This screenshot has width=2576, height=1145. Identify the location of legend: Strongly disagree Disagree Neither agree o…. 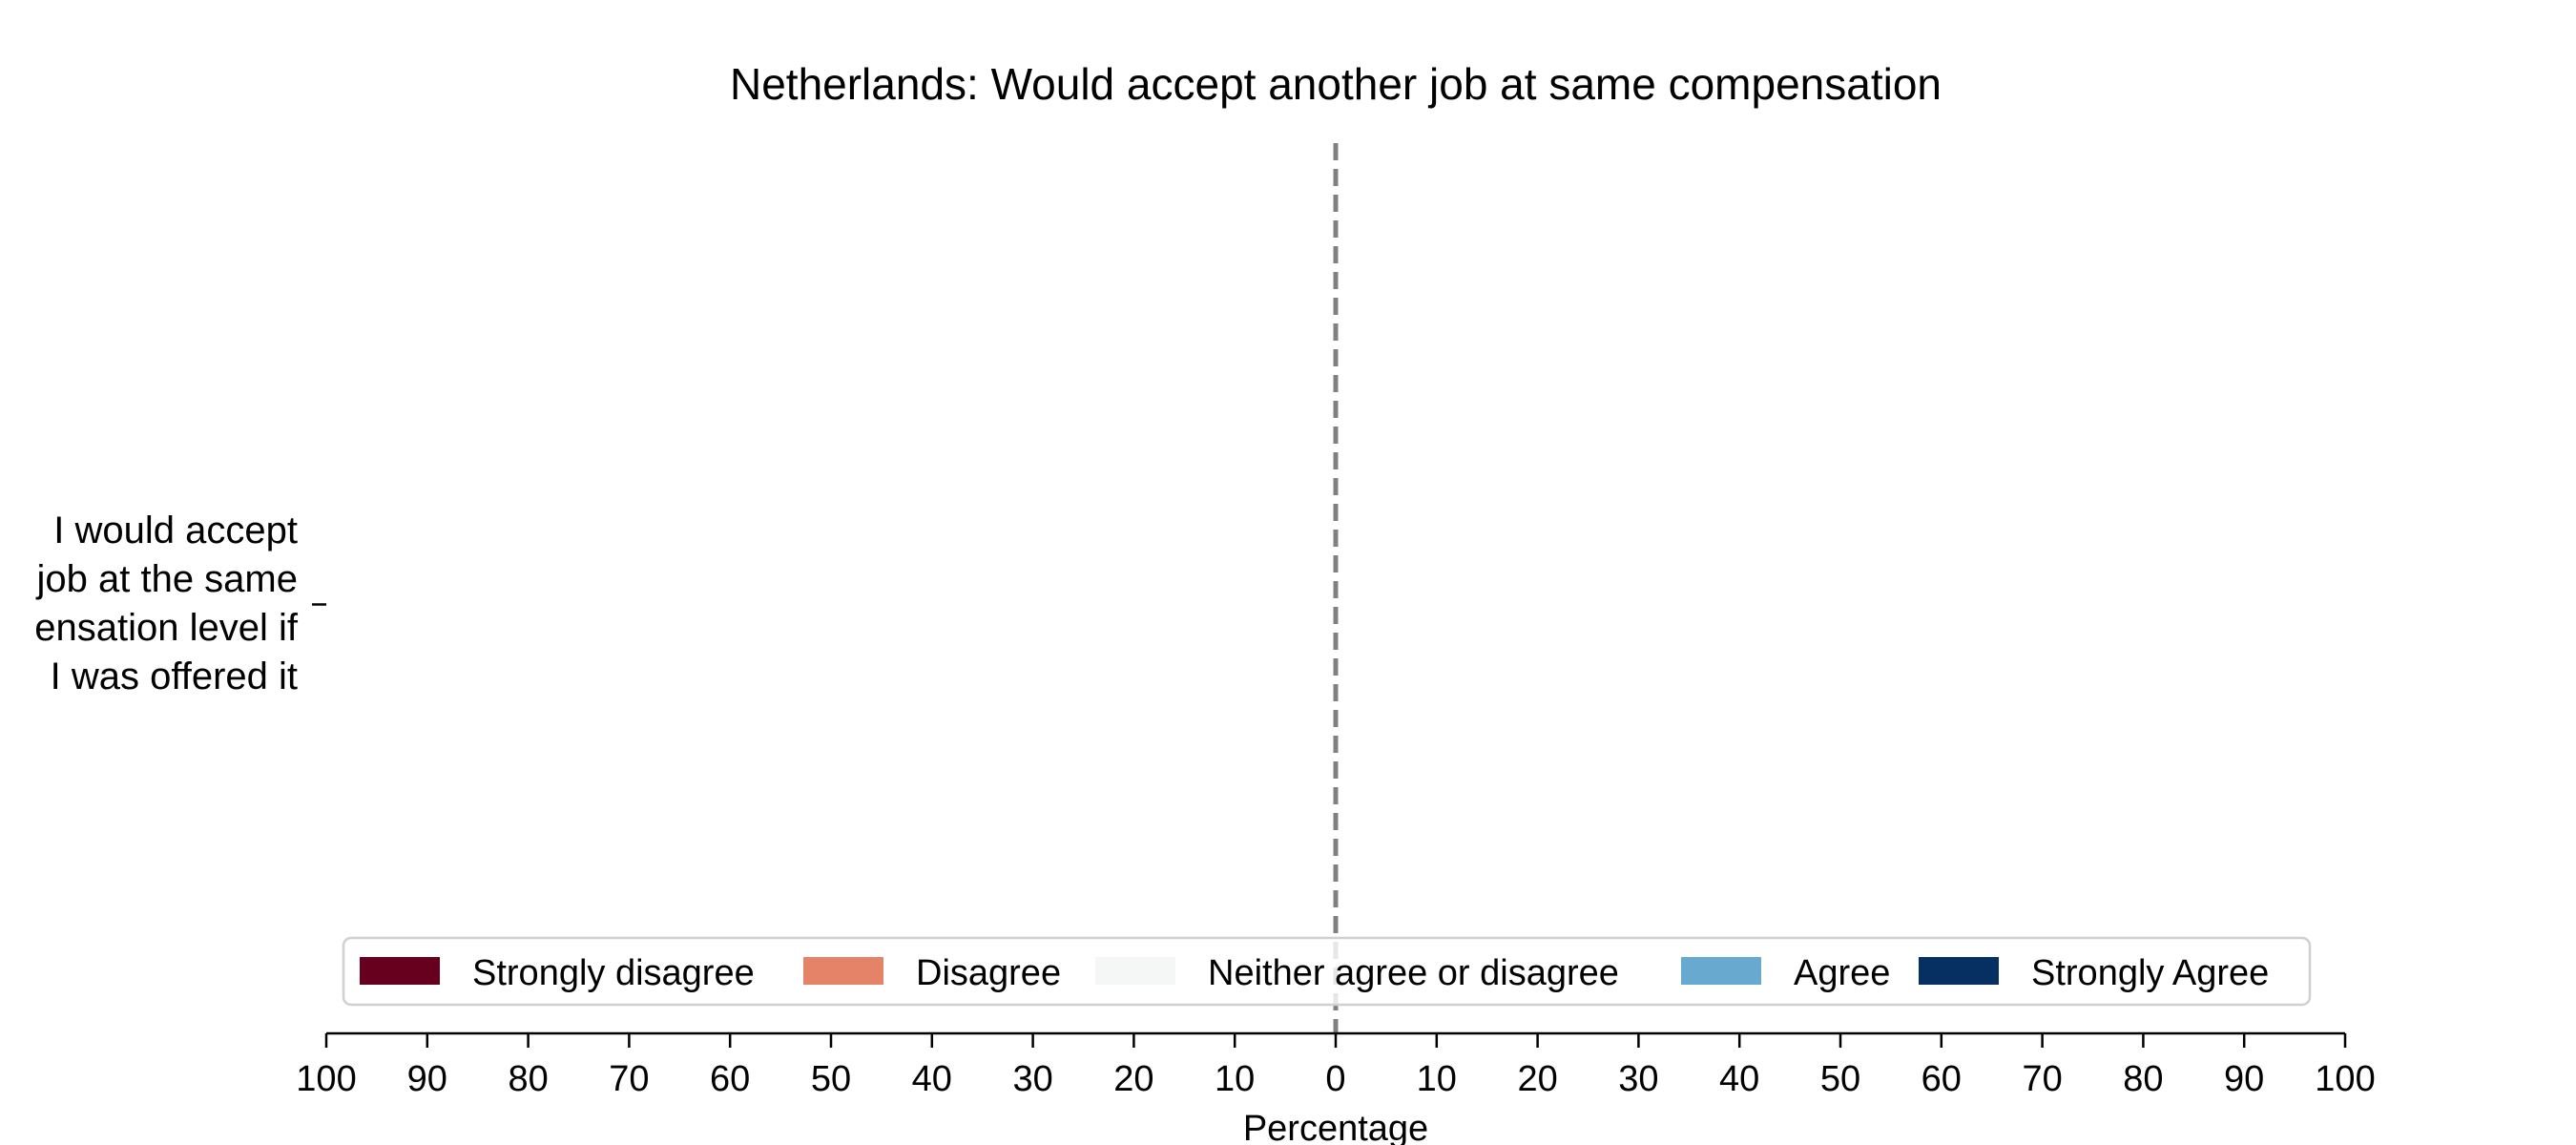
(1327, 972).